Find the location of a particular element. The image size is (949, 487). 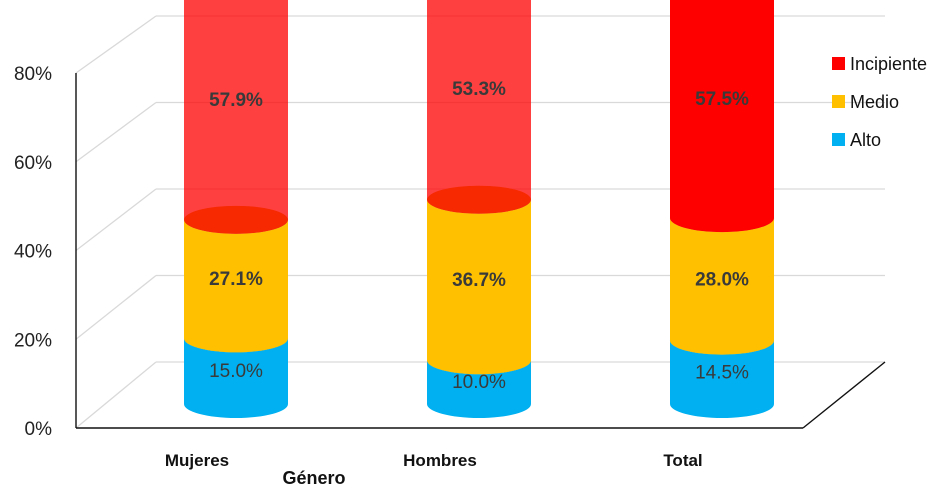

bar-stack-total: 14.5% 28.0% 57.5% is located at coordinates (722, 209).